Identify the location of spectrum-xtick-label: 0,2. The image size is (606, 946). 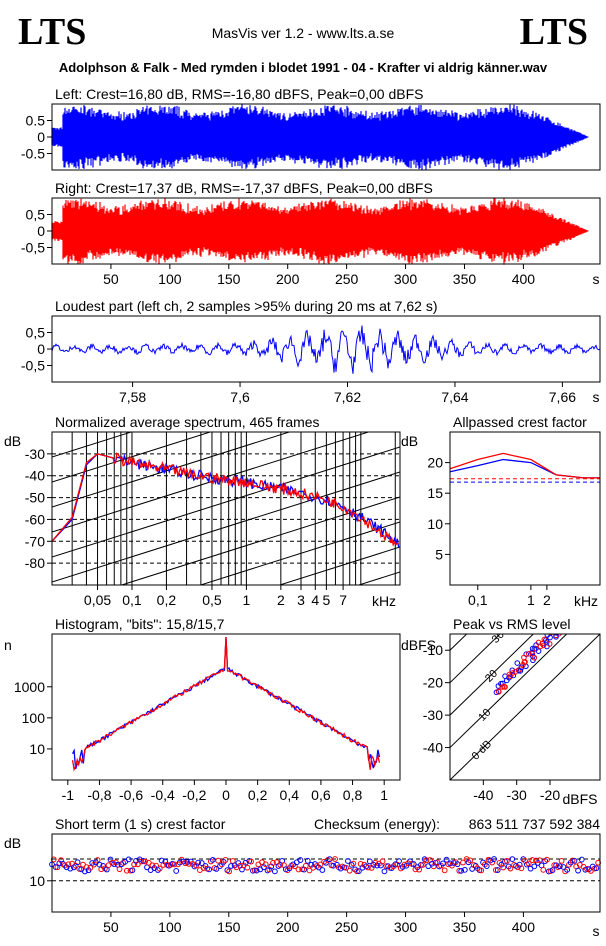
(167, 600).